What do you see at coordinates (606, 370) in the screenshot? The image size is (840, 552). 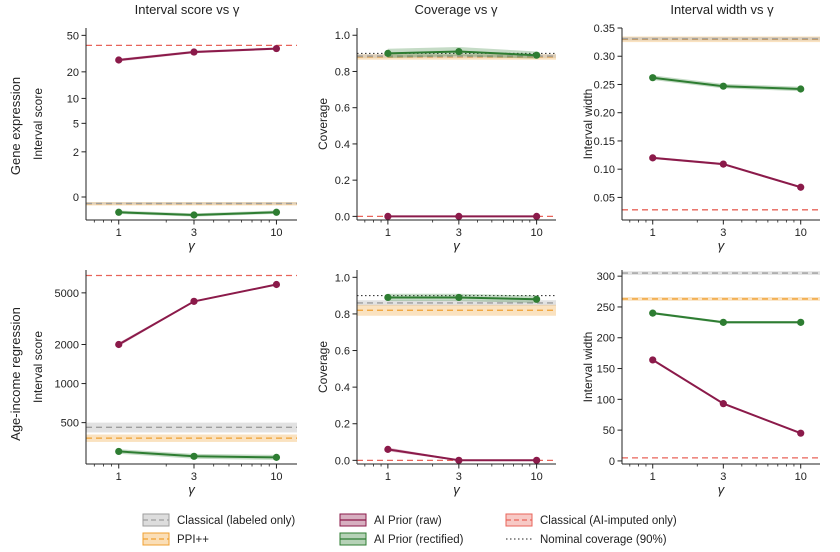 I see `y-tick-label: 150` at bounding box center [606, 370].